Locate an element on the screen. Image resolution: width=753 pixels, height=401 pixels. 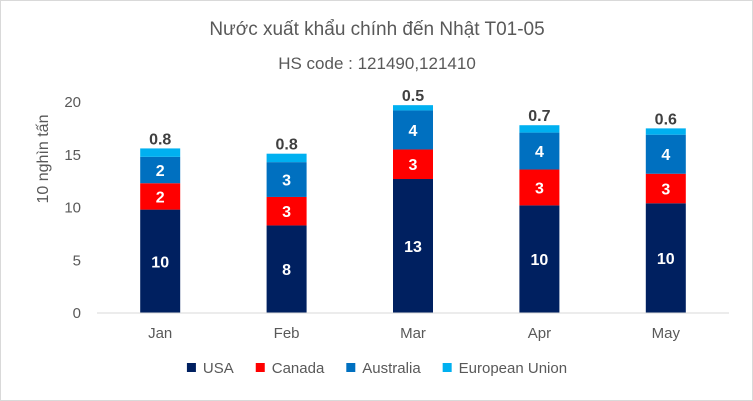
bar-stack-apr: 10 3 4 0.7 is located at coordinates (539, 210).